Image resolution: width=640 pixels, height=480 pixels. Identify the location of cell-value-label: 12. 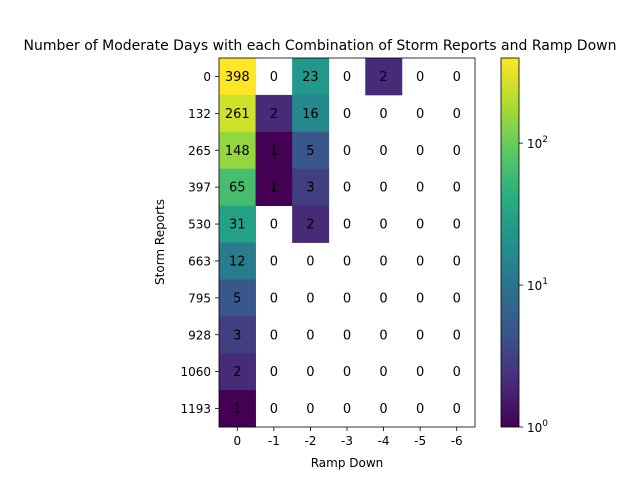
(237, 261).